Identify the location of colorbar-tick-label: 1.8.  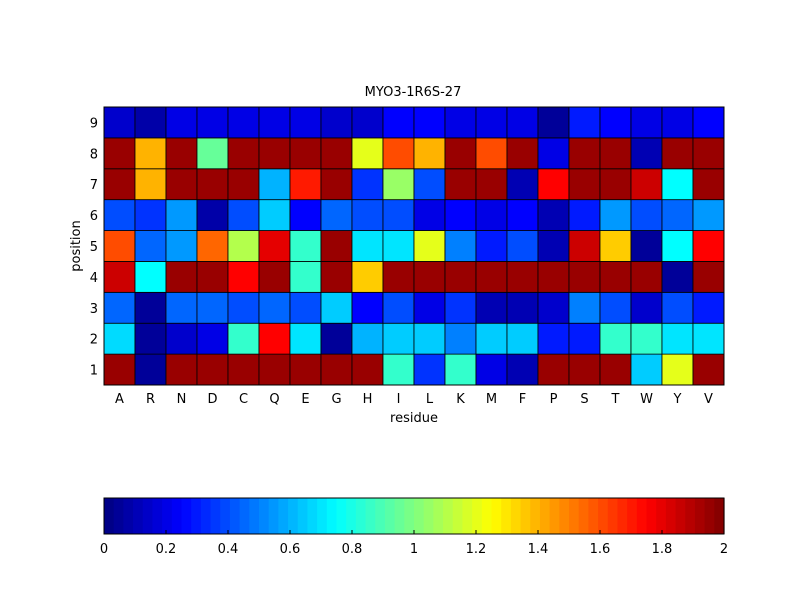
(662, 549).